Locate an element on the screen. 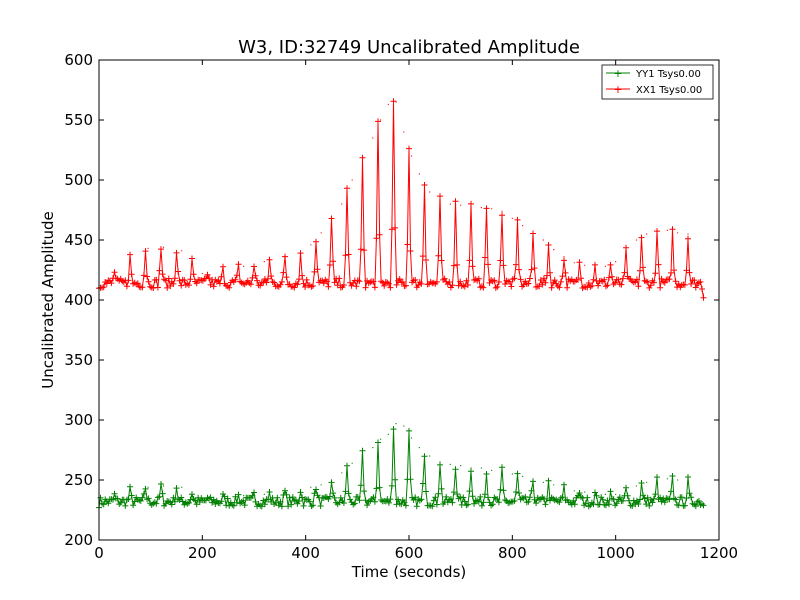  legend-entry-yy1: + YY1 Tsys0.00 is located at coordinates (653, 73).